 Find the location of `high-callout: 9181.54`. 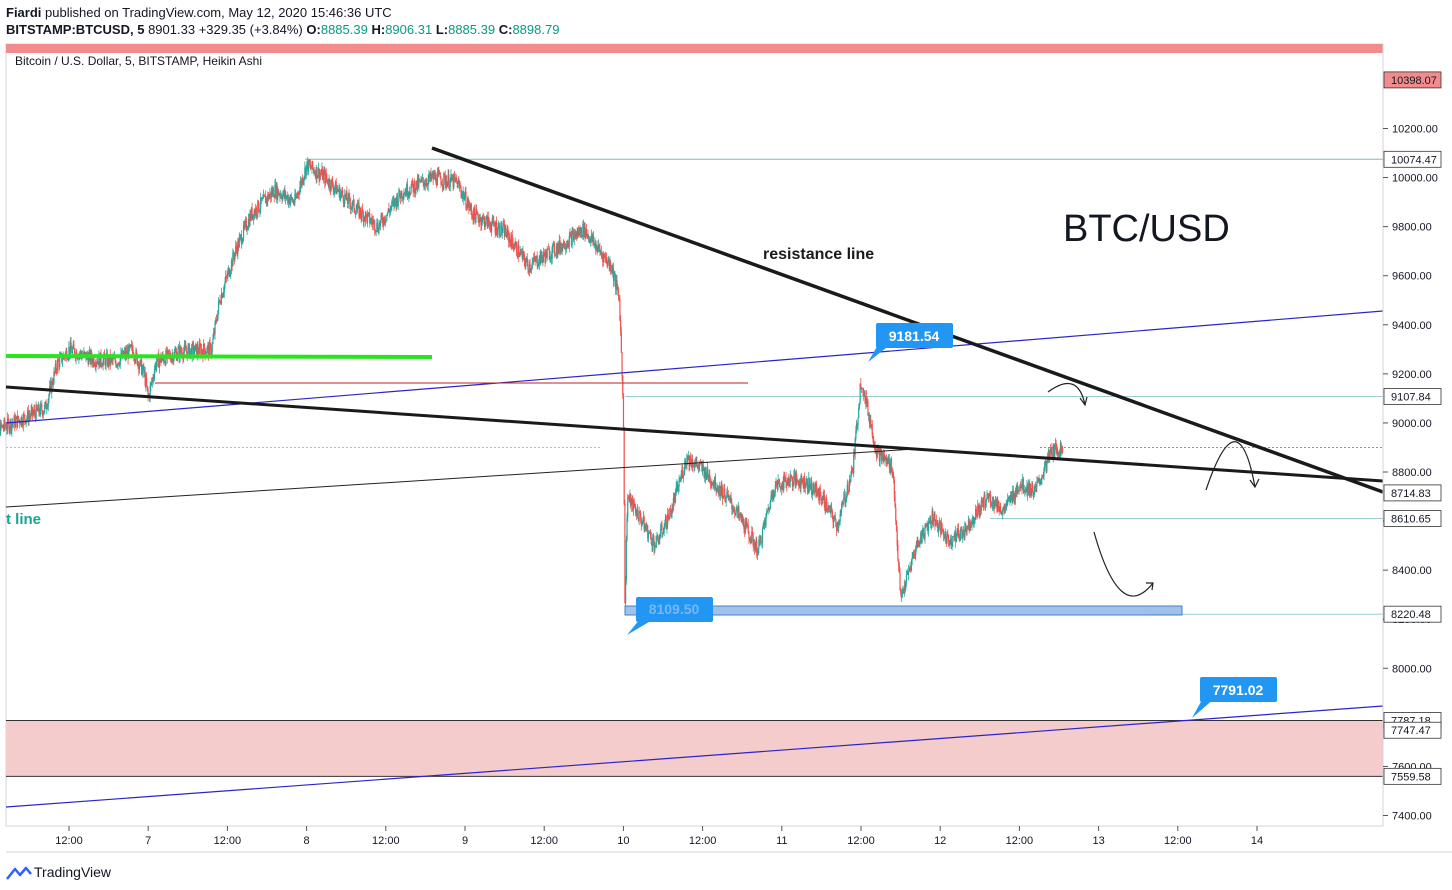

high-callout: 9181.54 is located at coordinates (910, 342).